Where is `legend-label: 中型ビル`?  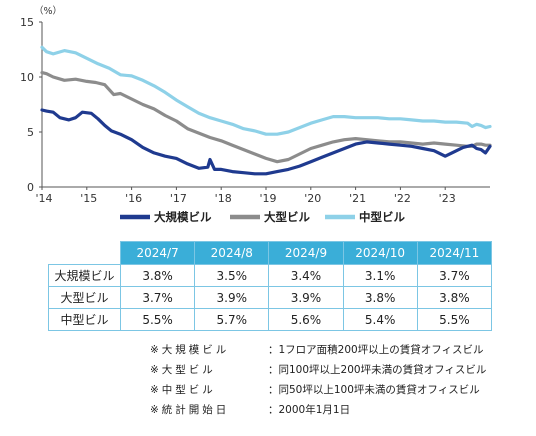
legend-label: 中型ビル is located at coordinates (382, 217).